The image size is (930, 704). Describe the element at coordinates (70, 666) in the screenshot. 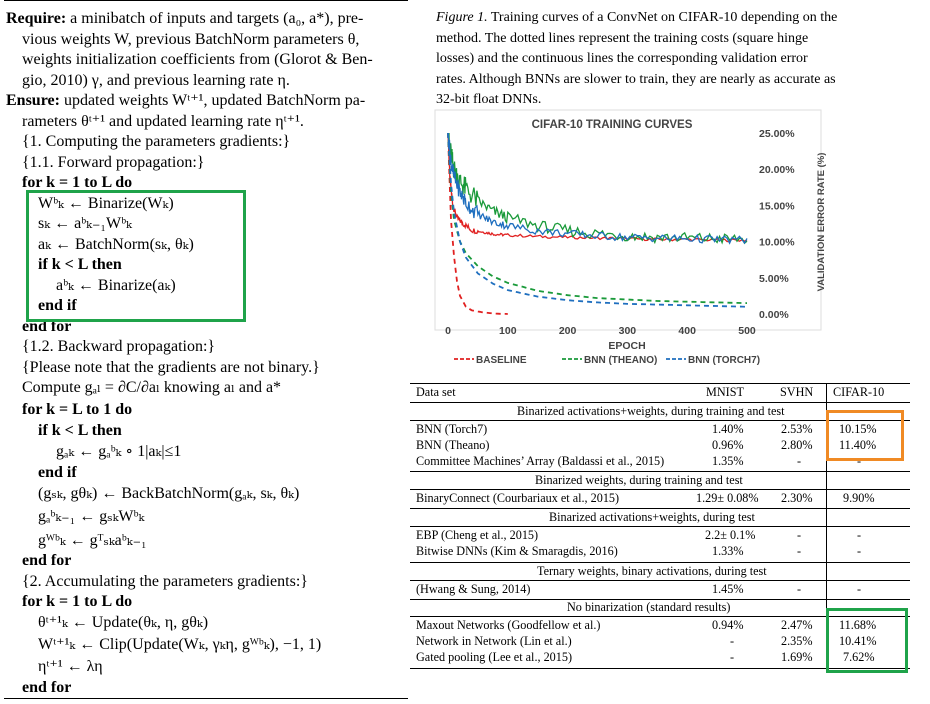

I see `algo-line: ηᵗ⁺¹ ← λη` at that location.